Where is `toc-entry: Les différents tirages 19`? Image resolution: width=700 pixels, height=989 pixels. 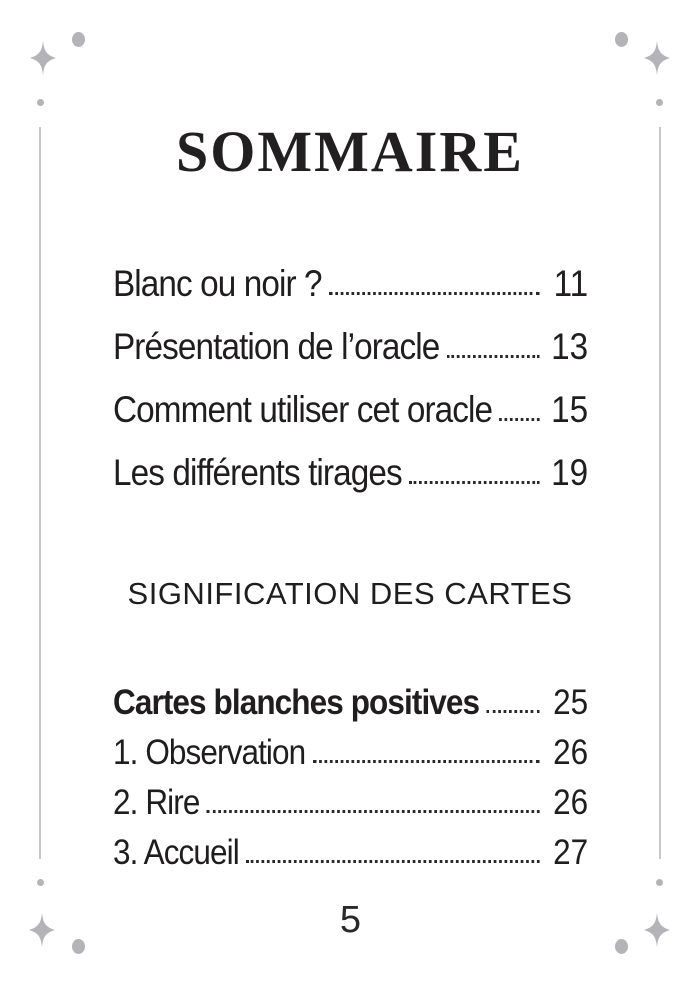 toc-entry: Les différents tirages 19 is located at coordinates (350, 472).